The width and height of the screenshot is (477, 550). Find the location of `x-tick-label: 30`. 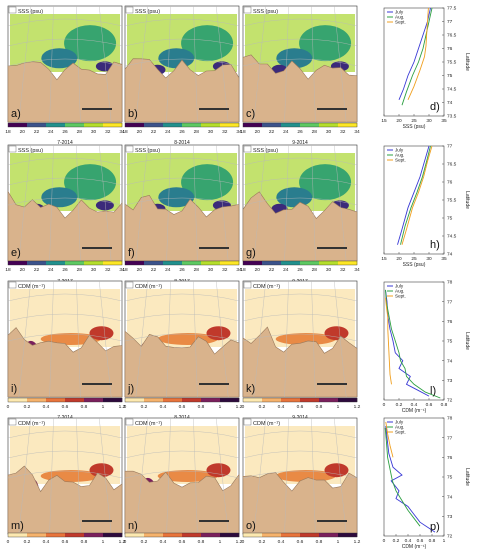

x-tick-label: 30 is located at coordinates (429, 121).